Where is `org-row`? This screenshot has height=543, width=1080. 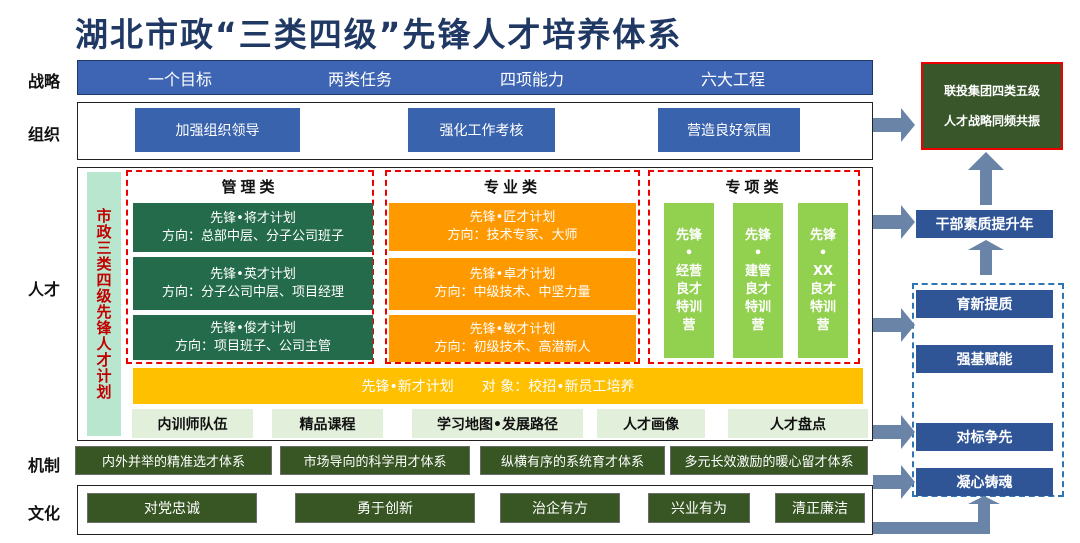
org-row is located at coordinates (475, 131).